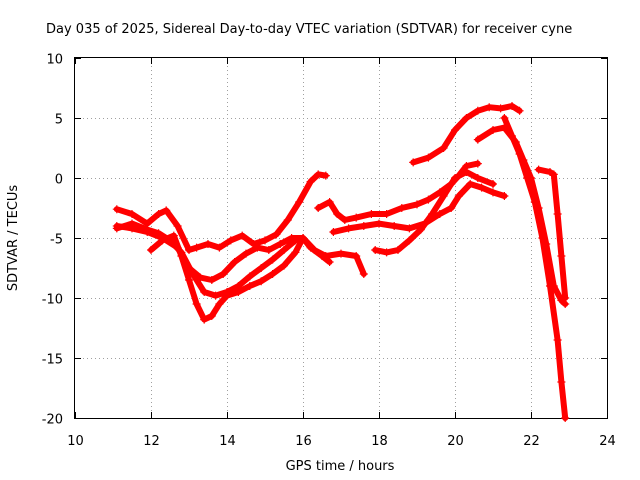  What do you see at coordinates (52, 300) in the screenshot?
I see `y-tick-label: -10` at bounding box center [52, 300].